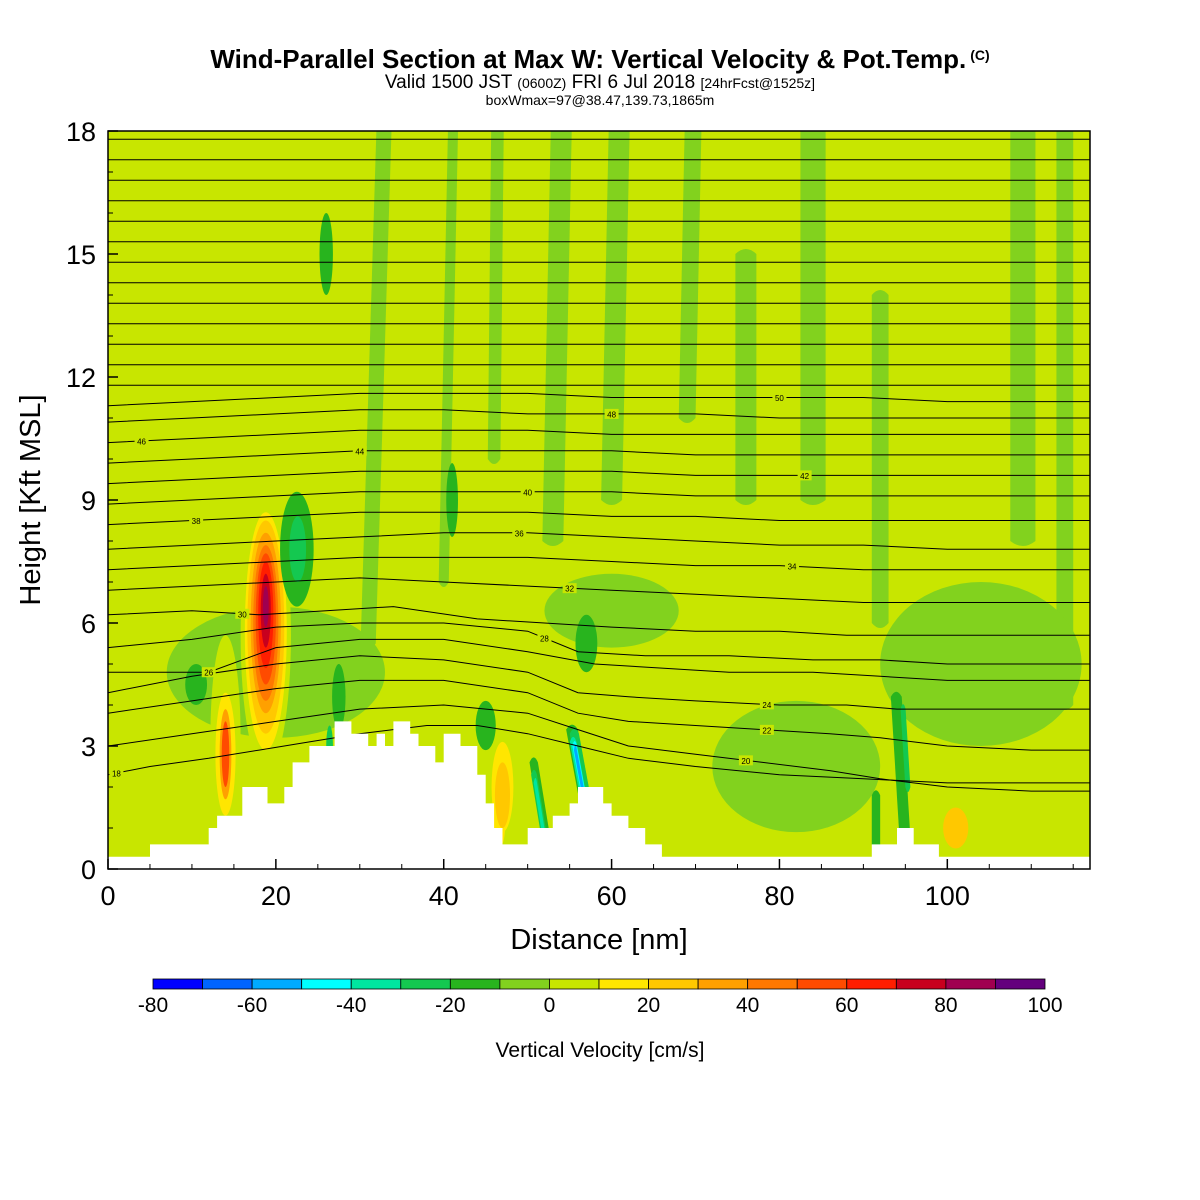  I want to click on valid-time: Valid 1500 JST, so click(448, 82).